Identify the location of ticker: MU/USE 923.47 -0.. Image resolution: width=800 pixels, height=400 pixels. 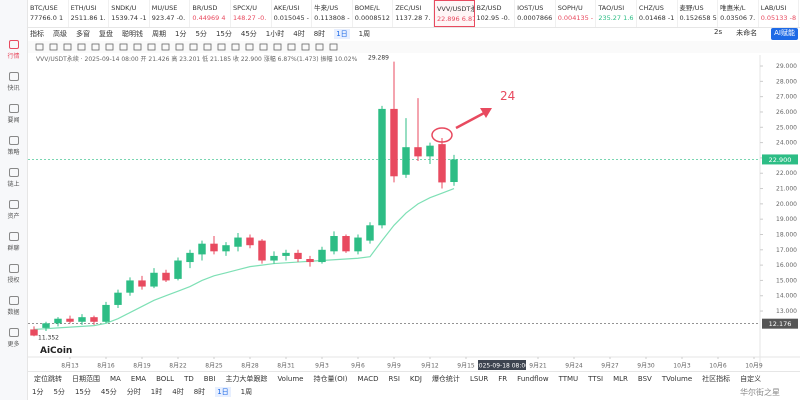
(170, 13).